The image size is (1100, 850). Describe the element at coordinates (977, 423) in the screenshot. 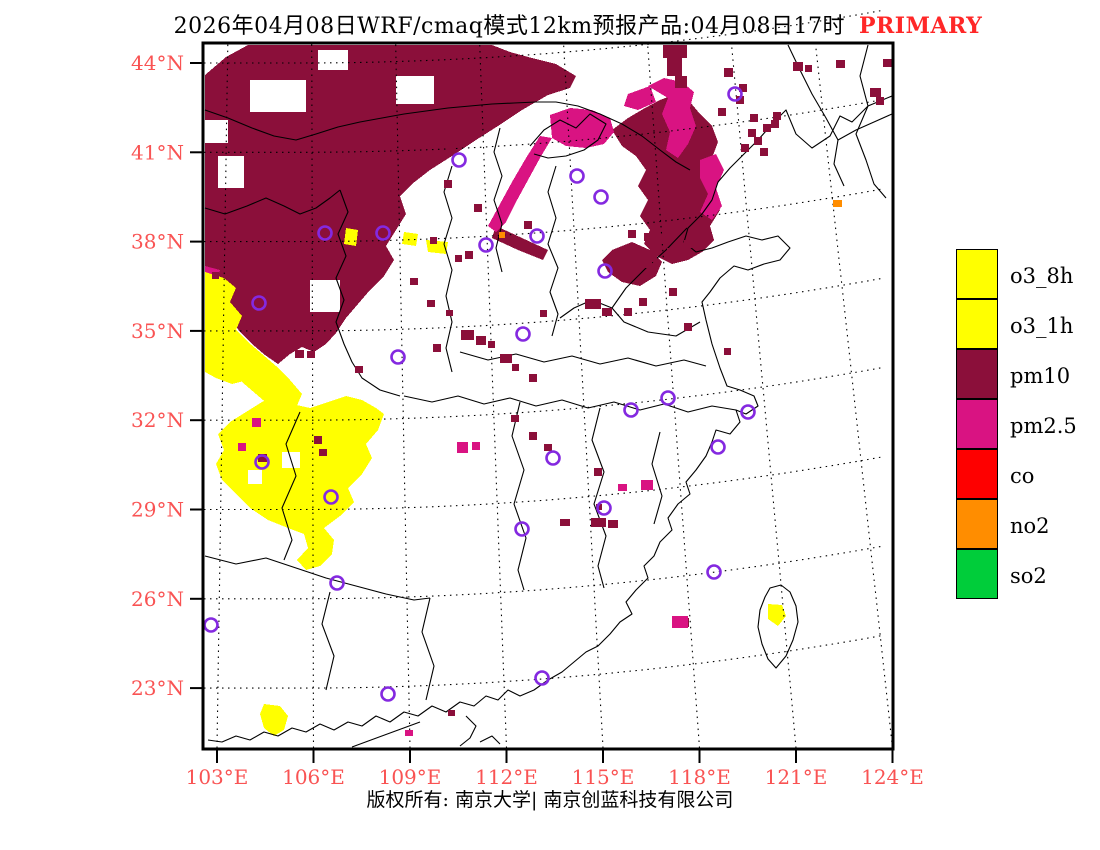

I see `legend-swatch-pm2.5` at that location.